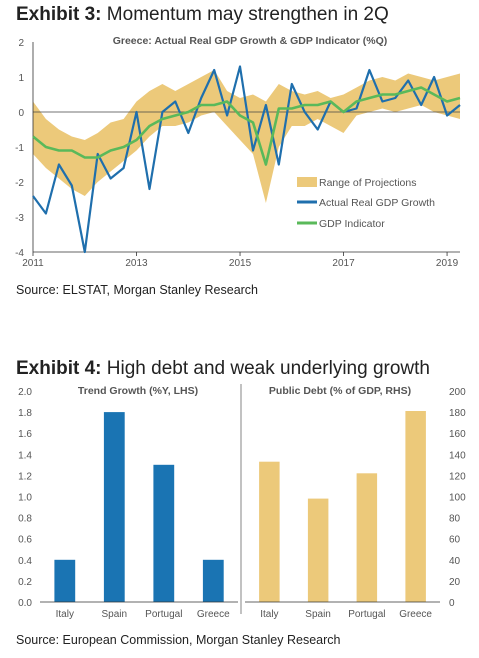 This screenshot has width=479, height=658. I want to click on lhs-category-label: Greece, so click(213, 614).